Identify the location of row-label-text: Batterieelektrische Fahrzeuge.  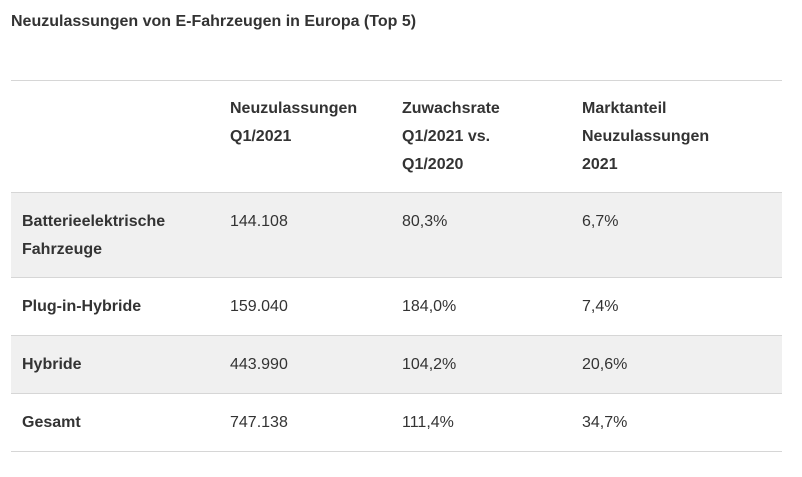
(94, 235).